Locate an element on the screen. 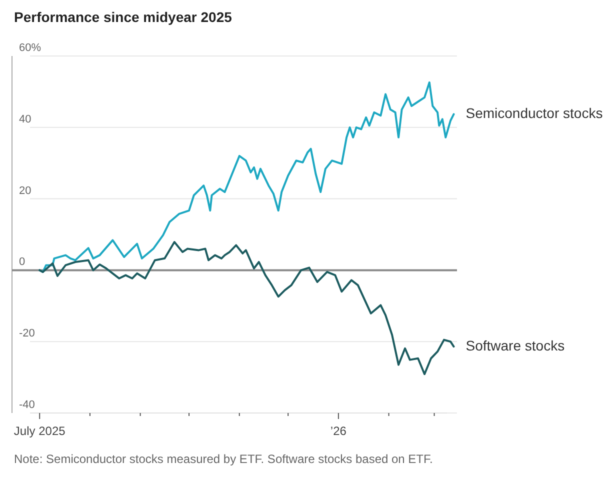  series-label: Semiconductor stocks is located at coordinates (534, 113).